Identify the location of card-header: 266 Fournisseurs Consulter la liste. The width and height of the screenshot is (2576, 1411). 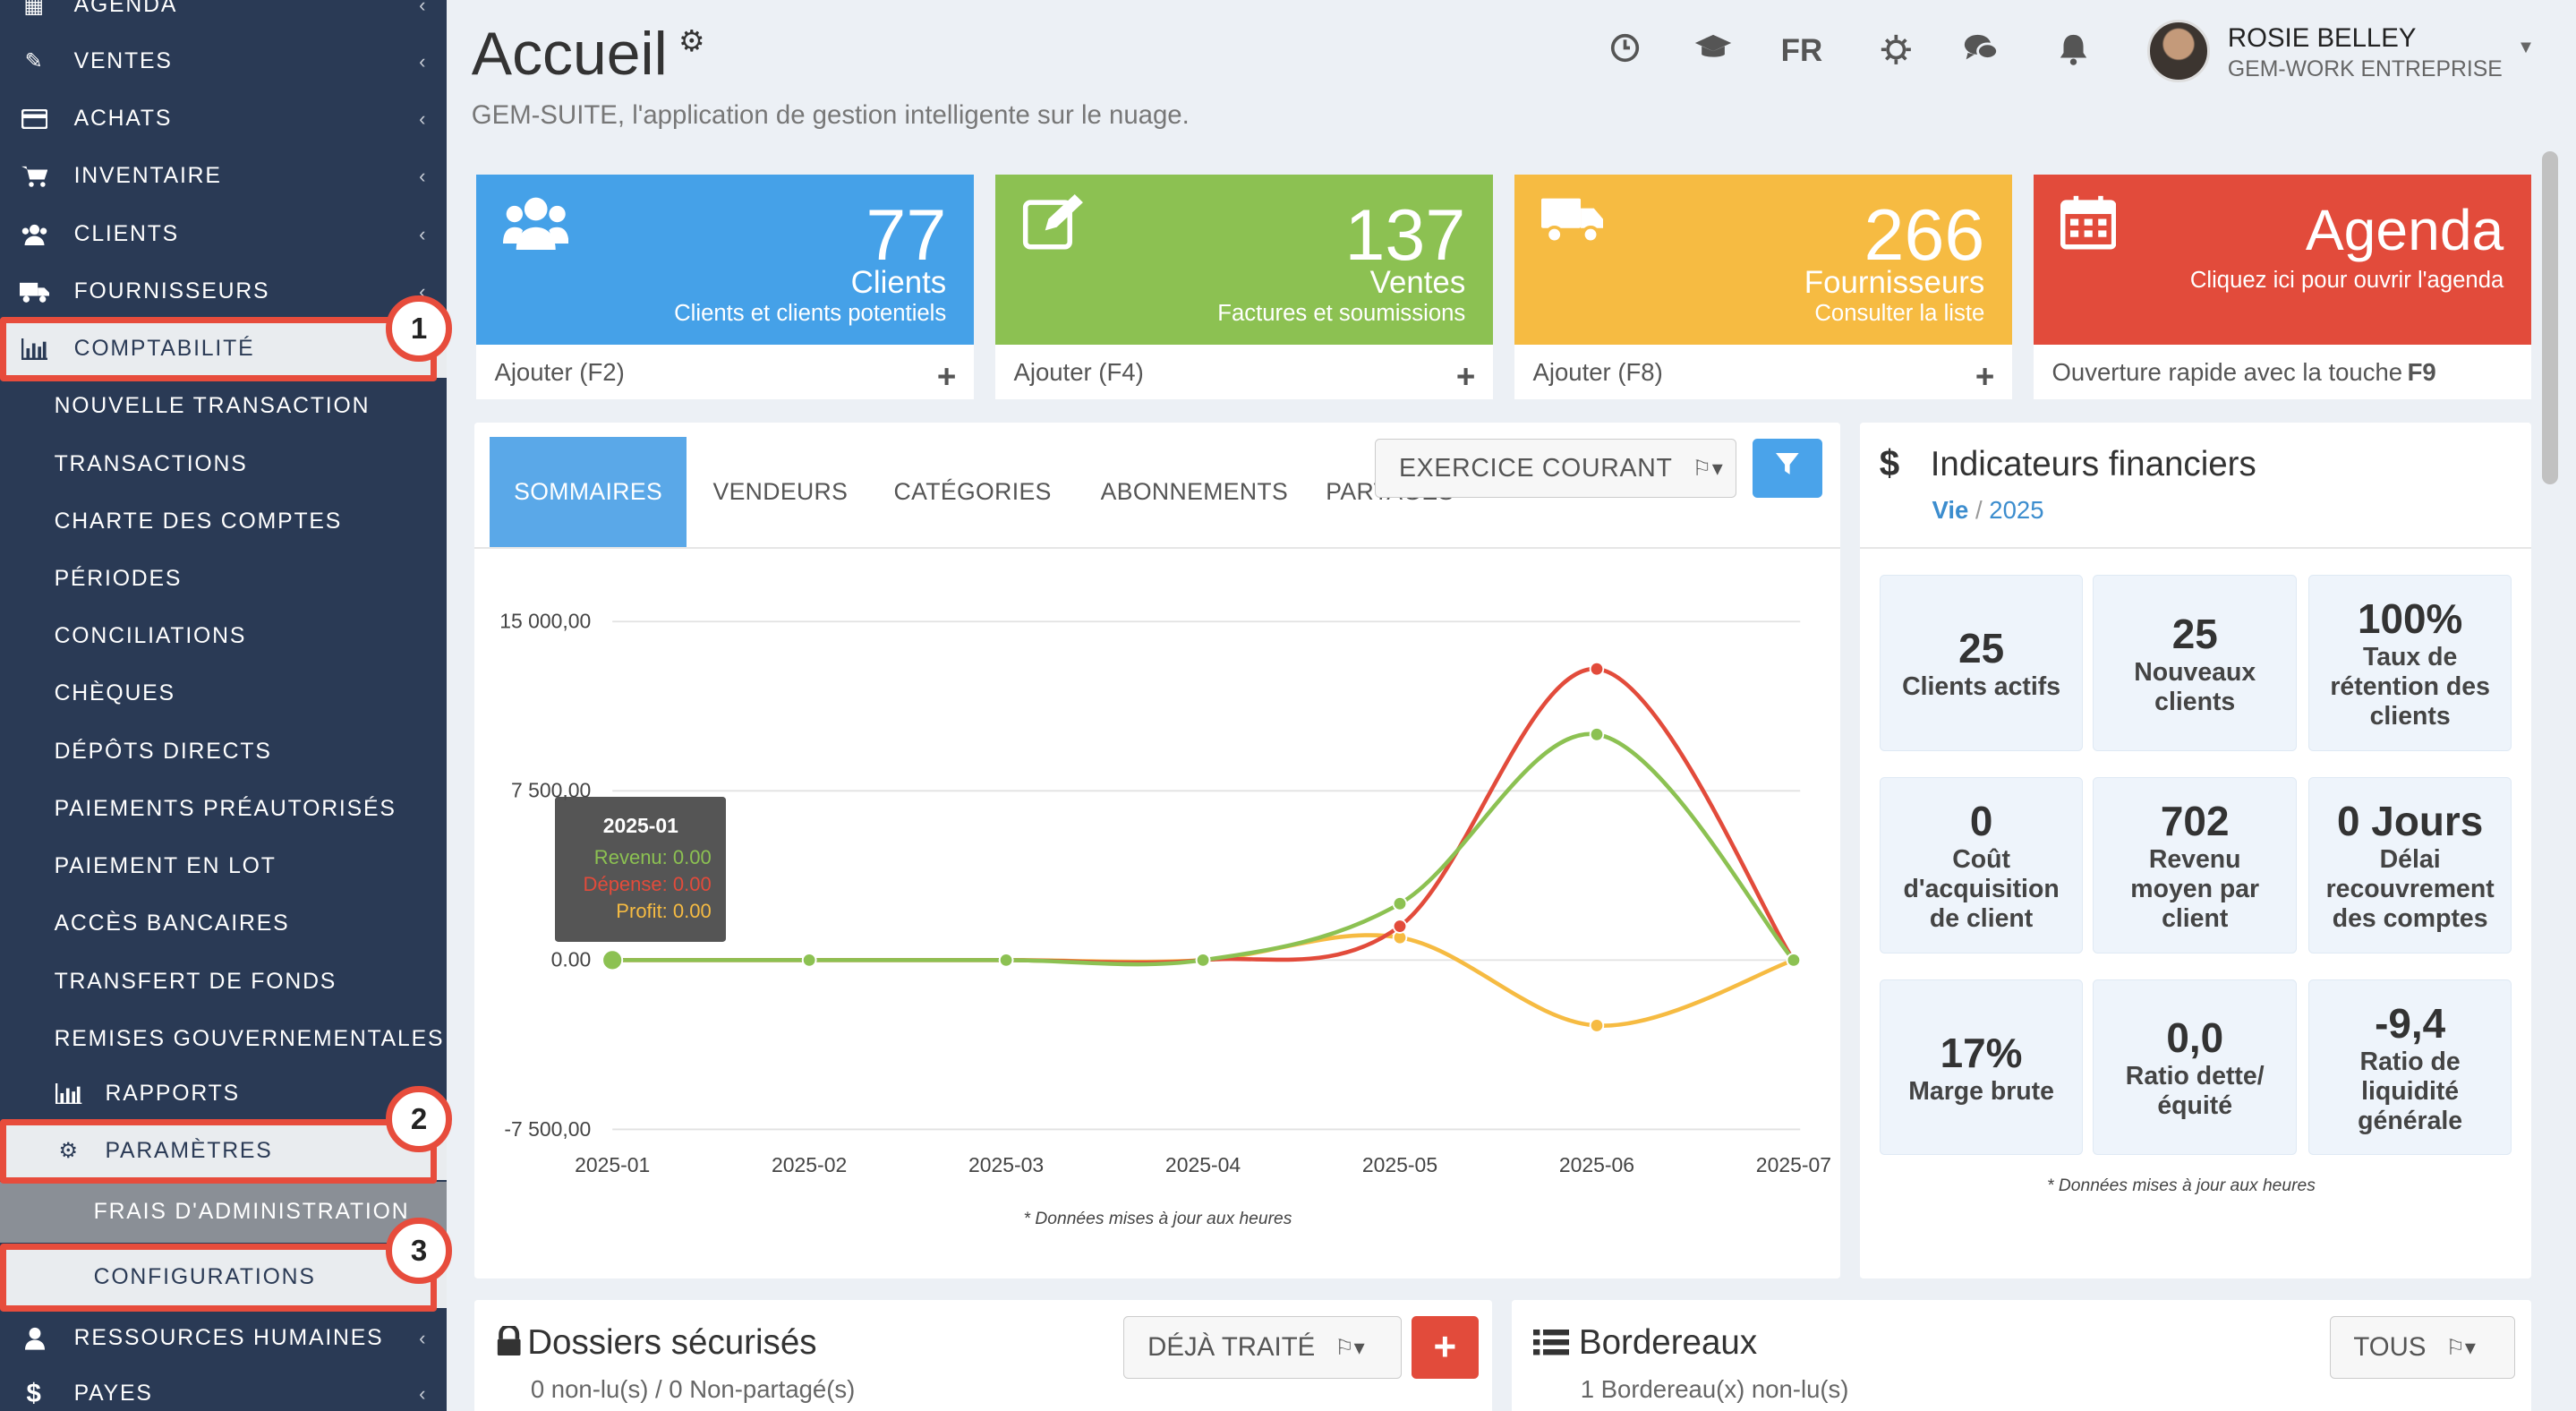
(1763, 260).